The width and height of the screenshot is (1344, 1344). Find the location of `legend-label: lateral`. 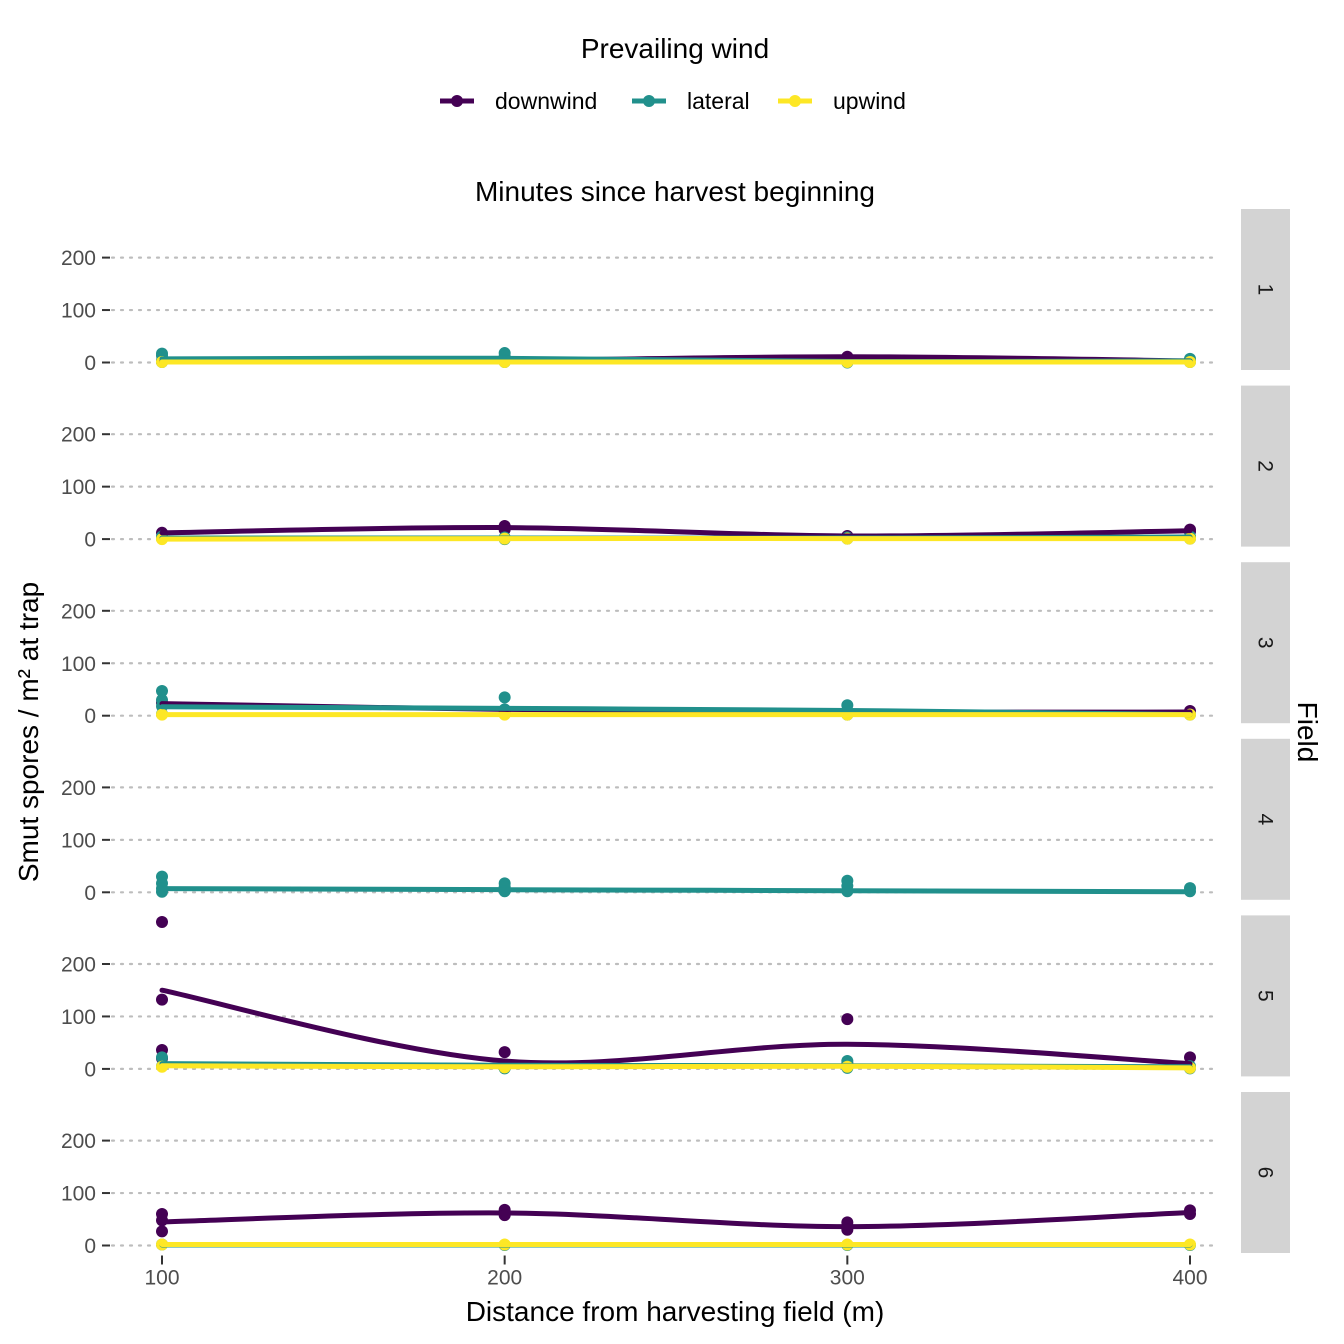

legend-label: lateral is located at coordinates (718, 101).